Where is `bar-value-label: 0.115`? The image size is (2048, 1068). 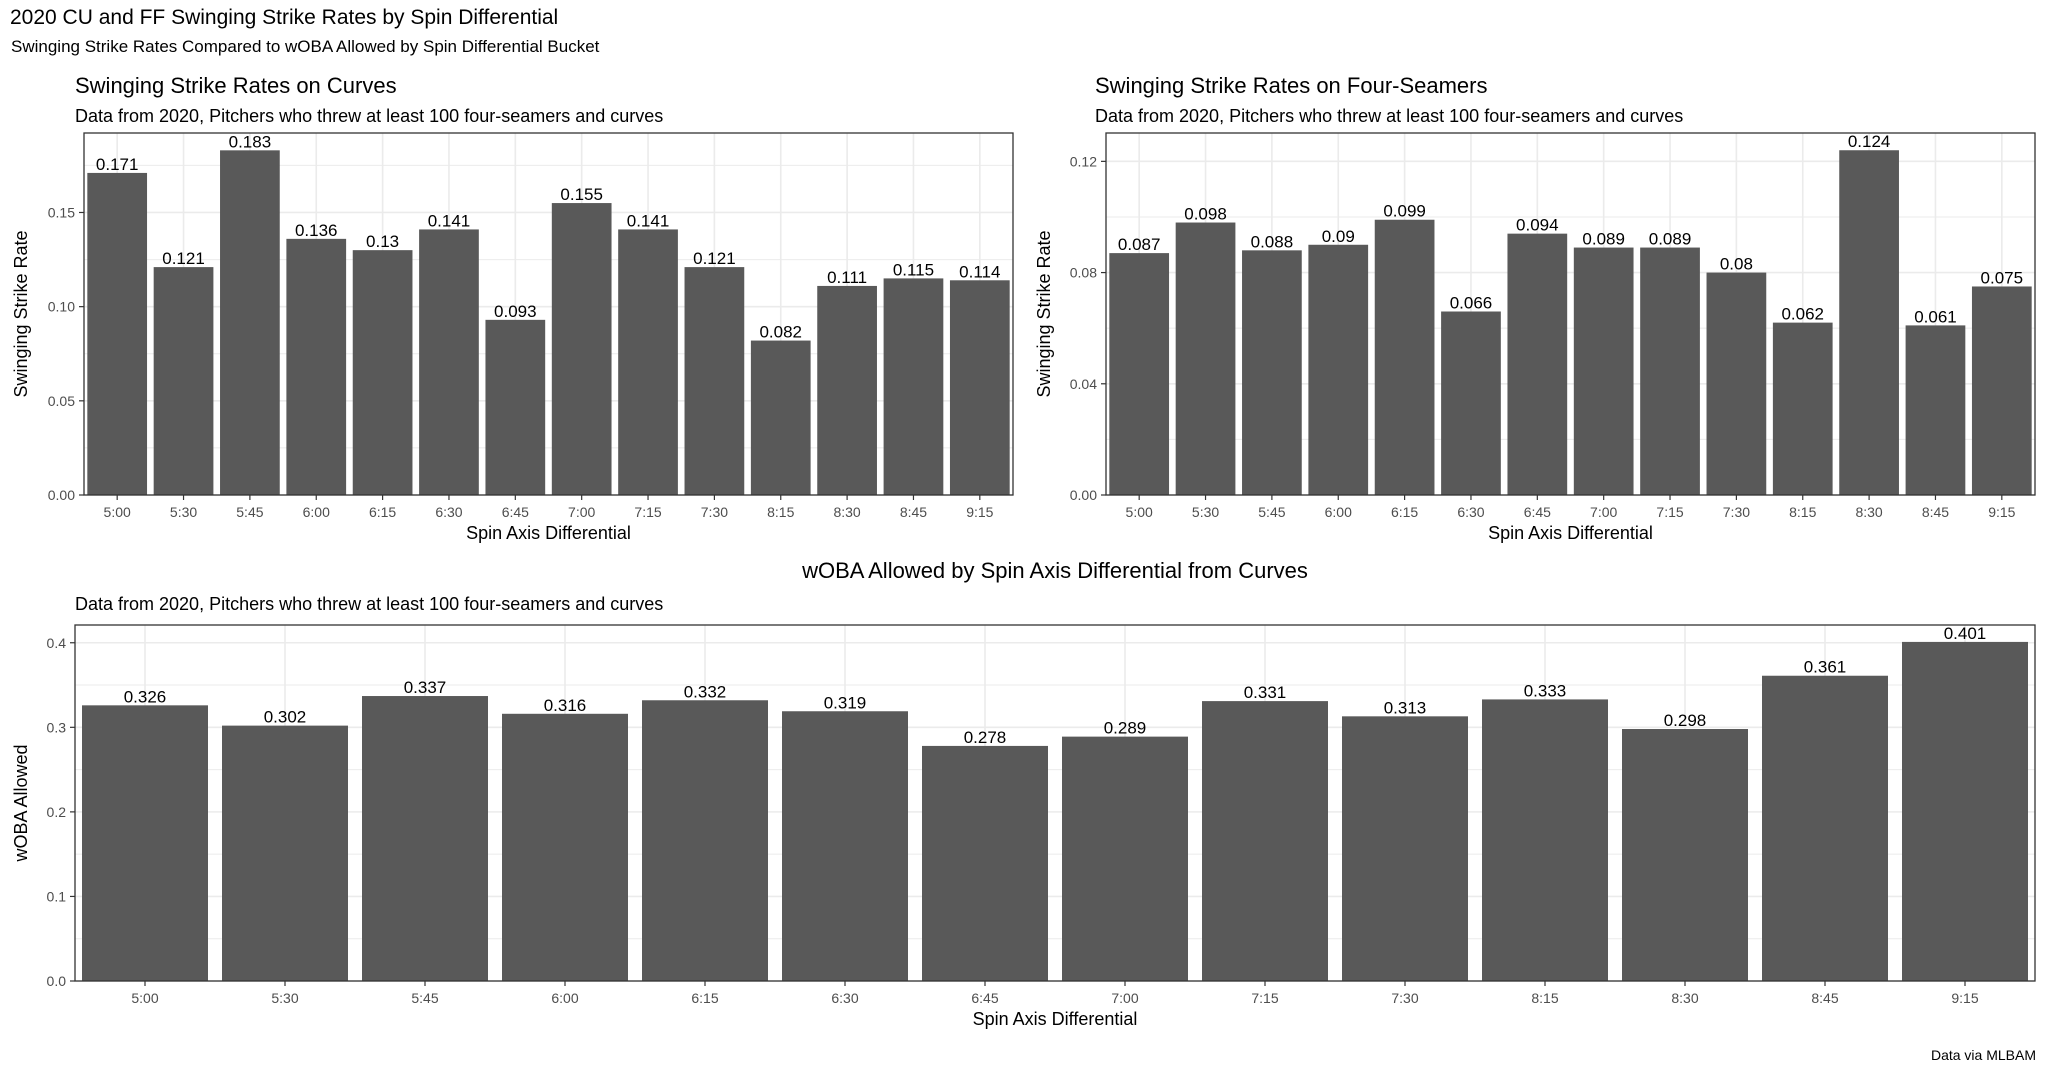
bar-value-label: 0.115 is located at coordinates (913, 269).